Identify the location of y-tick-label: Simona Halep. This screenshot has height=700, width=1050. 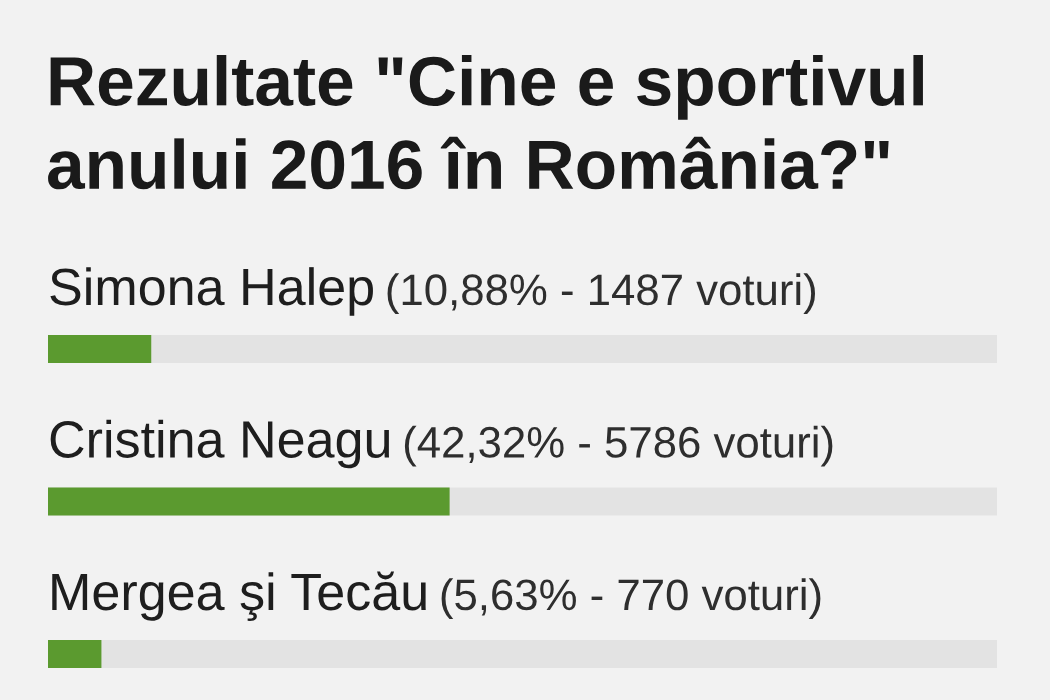
(211, 291).